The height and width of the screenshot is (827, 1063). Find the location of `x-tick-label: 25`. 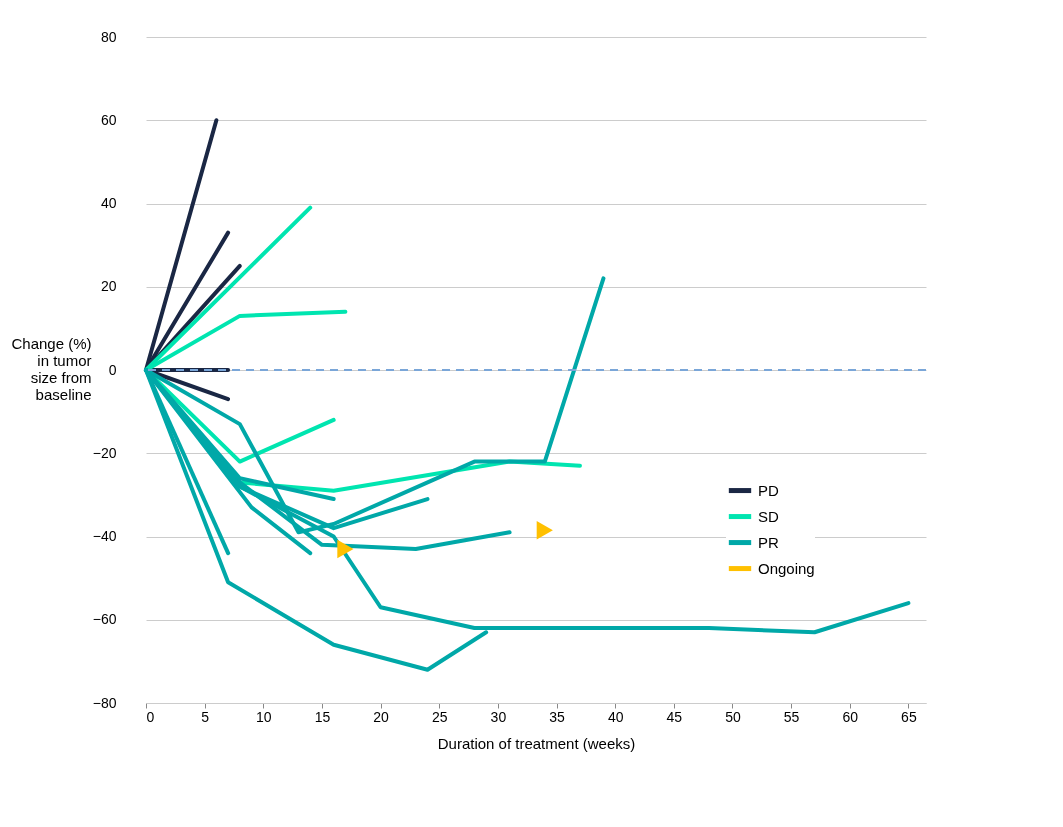

x-tick-label: 25 is located at coordinates (439, 716).